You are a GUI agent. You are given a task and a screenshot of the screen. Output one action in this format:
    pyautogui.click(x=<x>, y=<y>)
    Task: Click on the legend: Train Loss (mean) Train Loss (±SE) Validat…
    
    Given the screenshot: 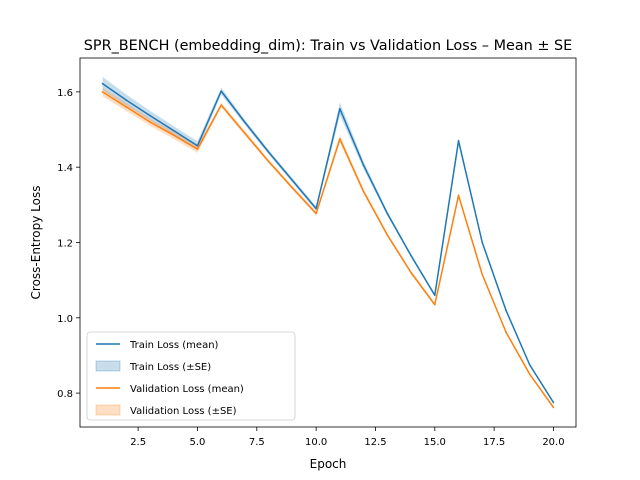 What is the action you would take?
    pyautogui.click(x=191, y=376)
    